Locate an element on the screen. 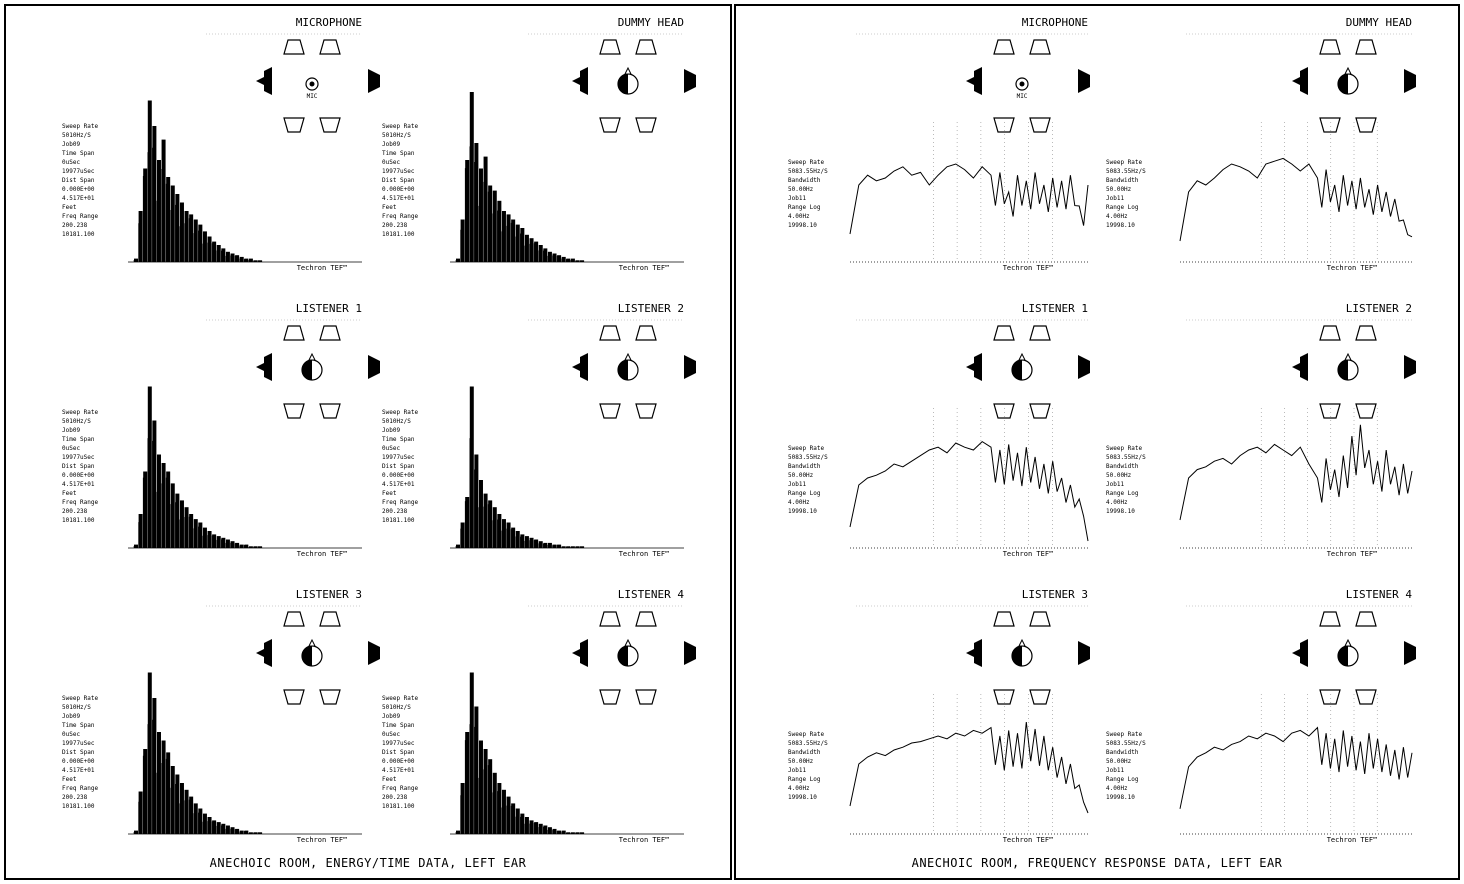 The image size is (1464, 884). speaker-top-left-icon is located at coordinates (610, 619).